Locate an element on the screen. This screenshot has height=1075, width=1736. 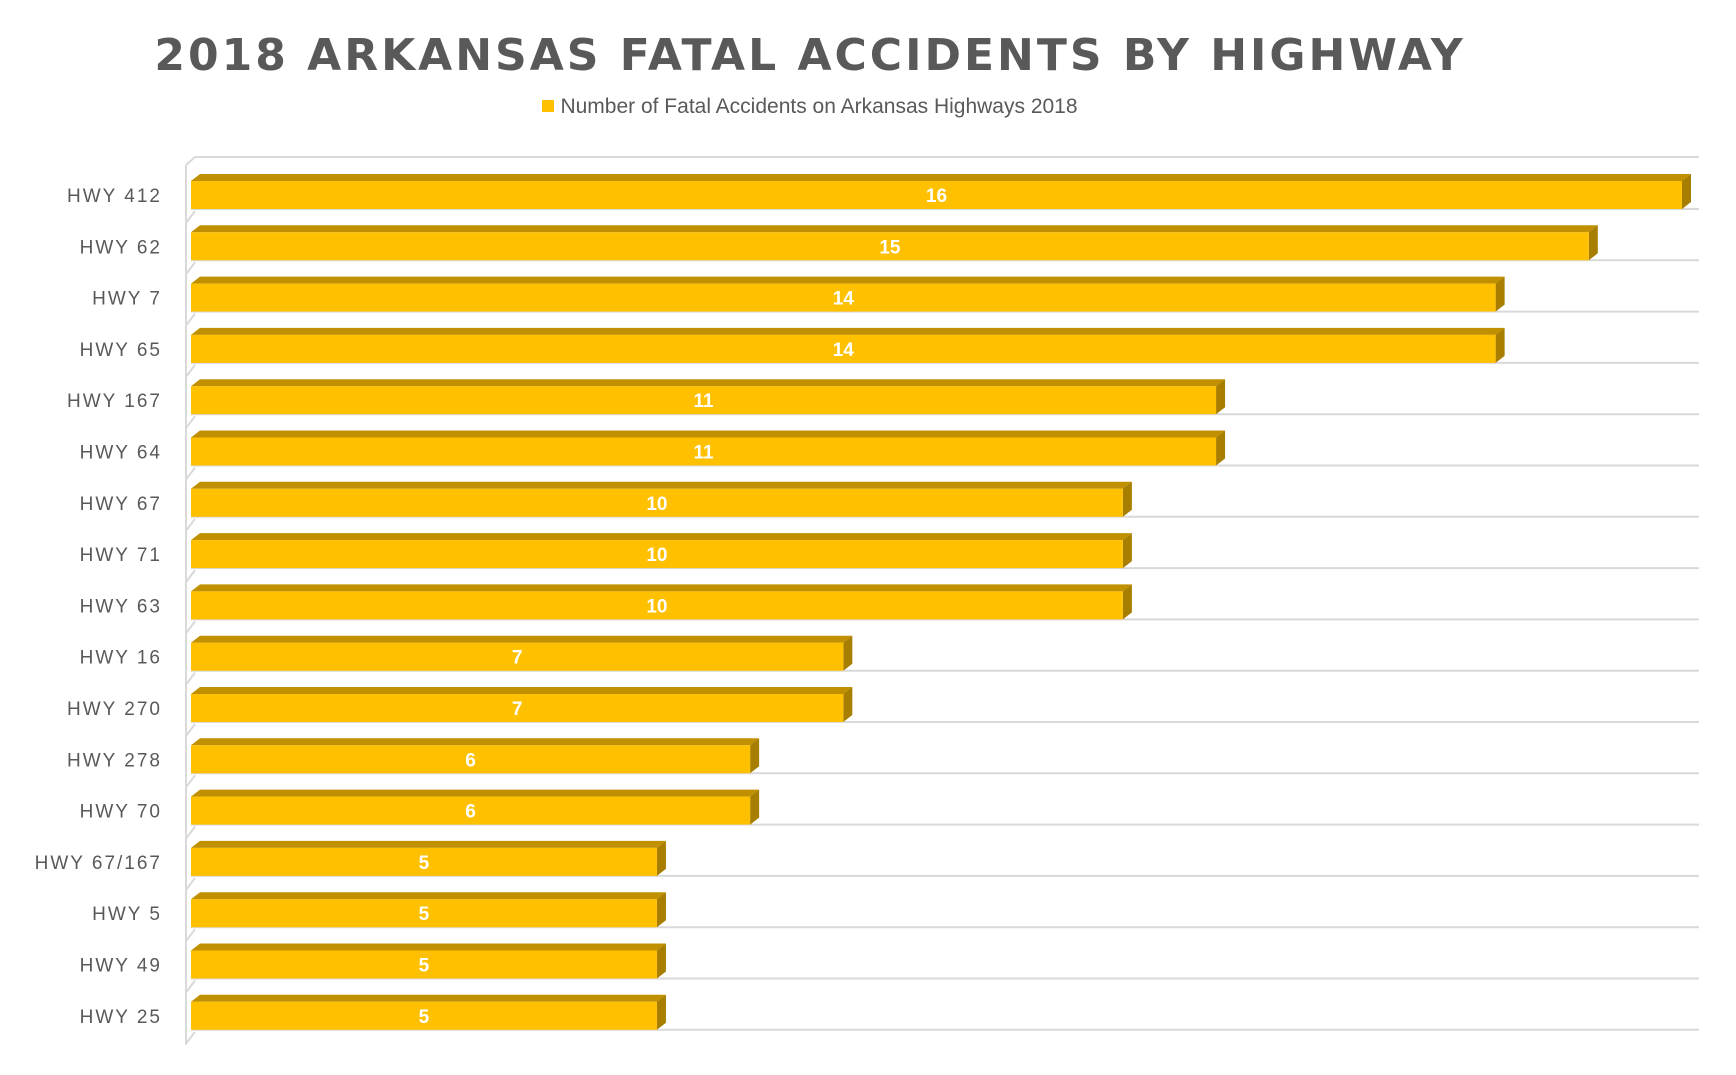
category-label: HWY 16 is located at coordinates (121, 658).